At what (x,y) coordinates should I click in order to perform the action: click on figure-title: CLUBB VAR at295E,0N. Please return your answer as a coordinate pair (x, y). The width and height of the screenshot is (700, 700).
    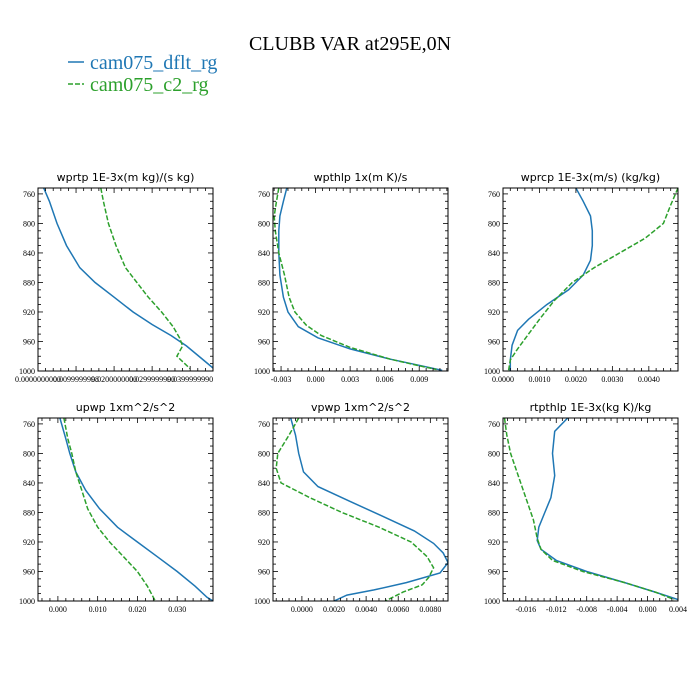
    Looking at the image, I should click on (350, 44).